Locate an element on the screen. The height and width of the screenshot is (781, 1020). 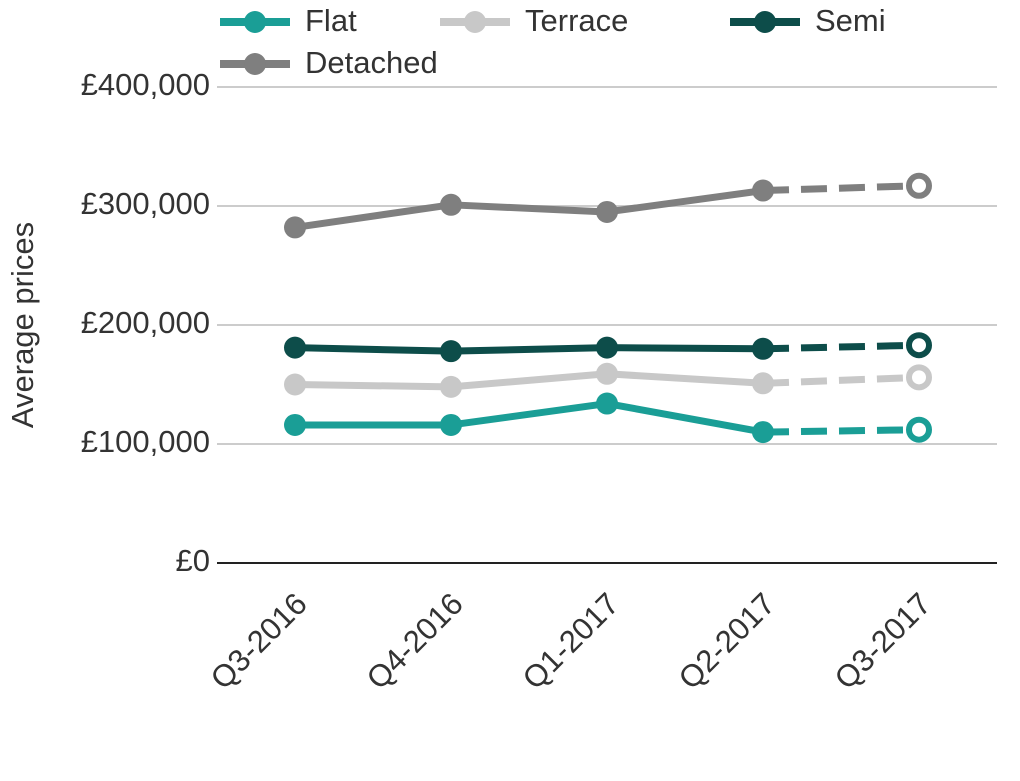
x-tick-label: Q3-2016 is located at coordinates (259, 641).